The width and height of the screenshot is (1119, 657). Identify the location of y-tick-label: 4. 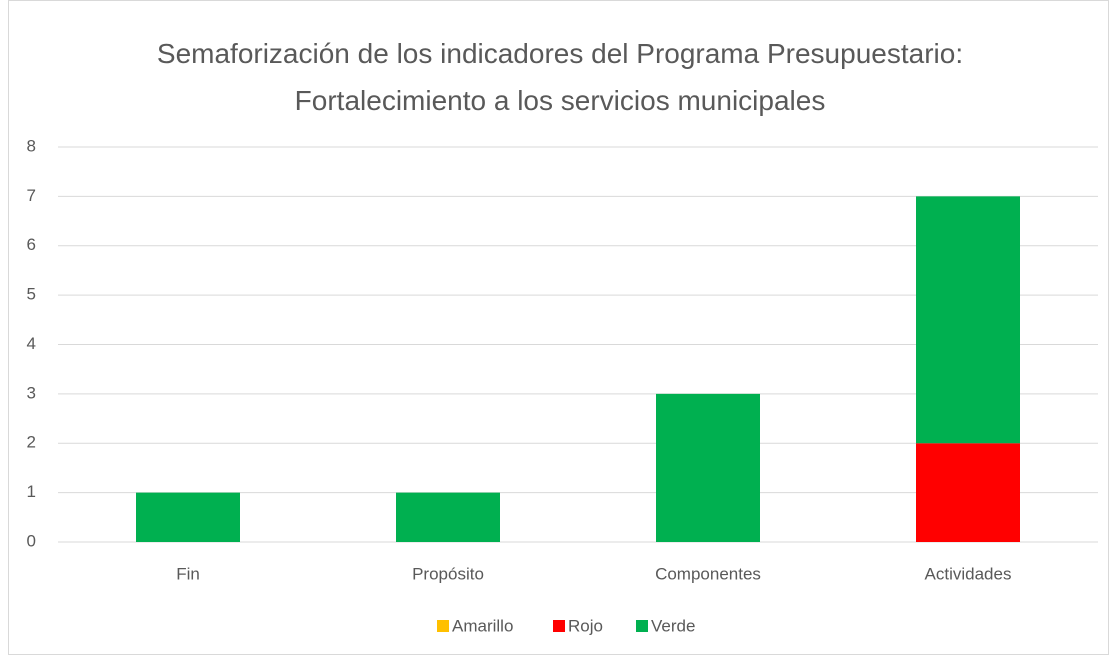
(31, 343).